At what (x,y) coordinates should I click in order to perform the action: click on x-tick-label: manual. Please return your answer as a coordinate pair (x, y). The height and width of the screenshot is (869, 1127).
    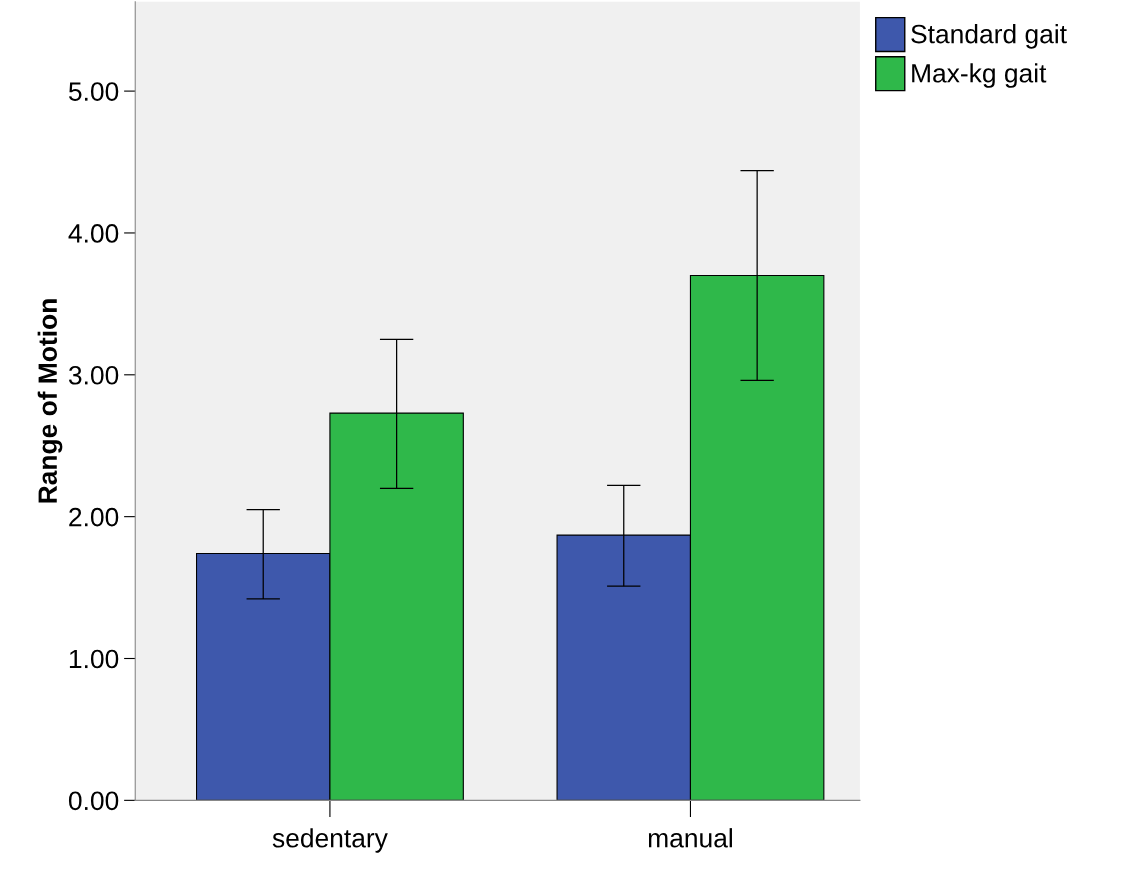
    Looking at the image, I should click on (690, 838).